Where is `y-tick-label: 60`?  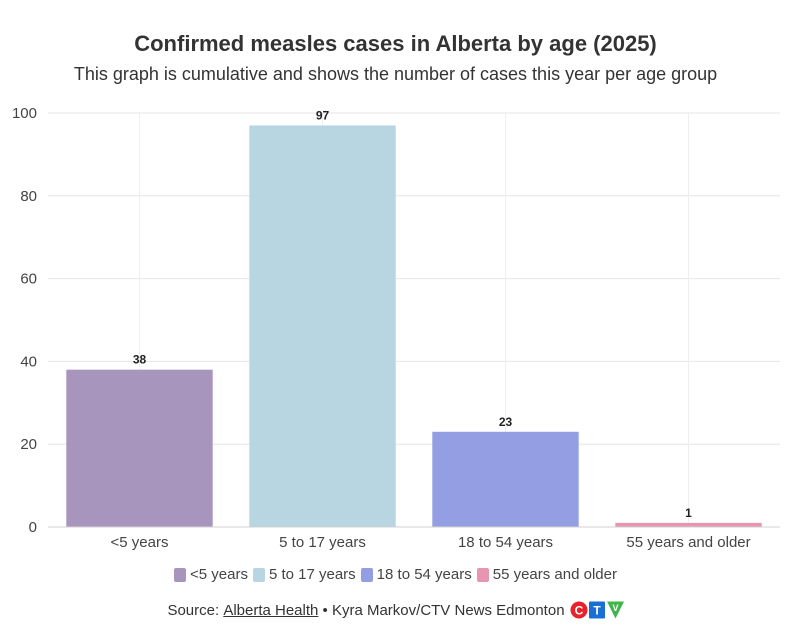
y-tick-label: 60 is located at coordinates (28, 279).